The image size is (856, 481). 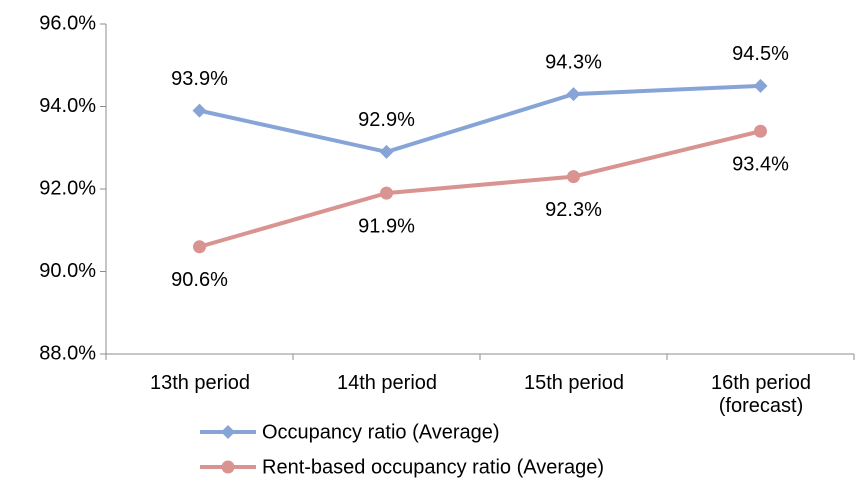 I want to click on data-label: 94.5%, so click(x=760, y=54).